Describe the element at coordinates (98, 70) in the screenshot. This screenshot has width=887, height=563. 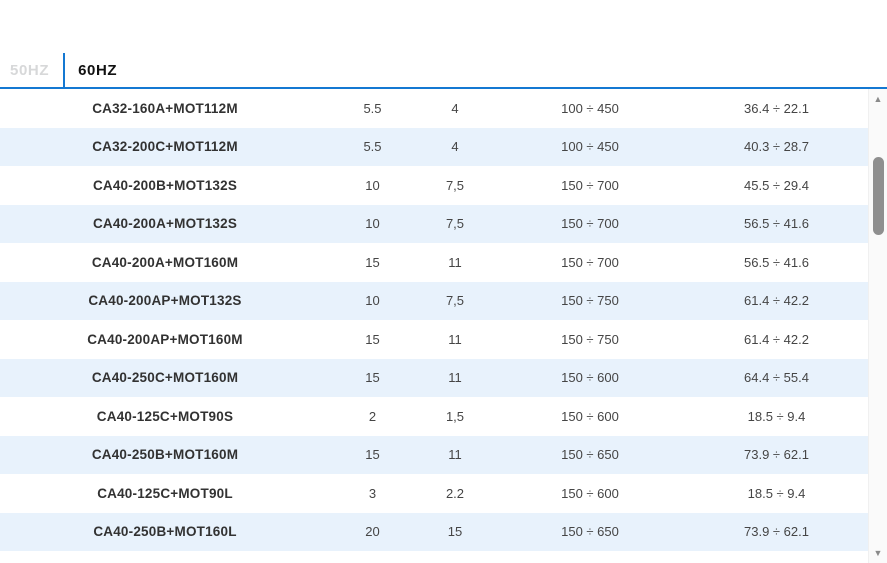
I see `tab-60hz: 60HZ` at that location.